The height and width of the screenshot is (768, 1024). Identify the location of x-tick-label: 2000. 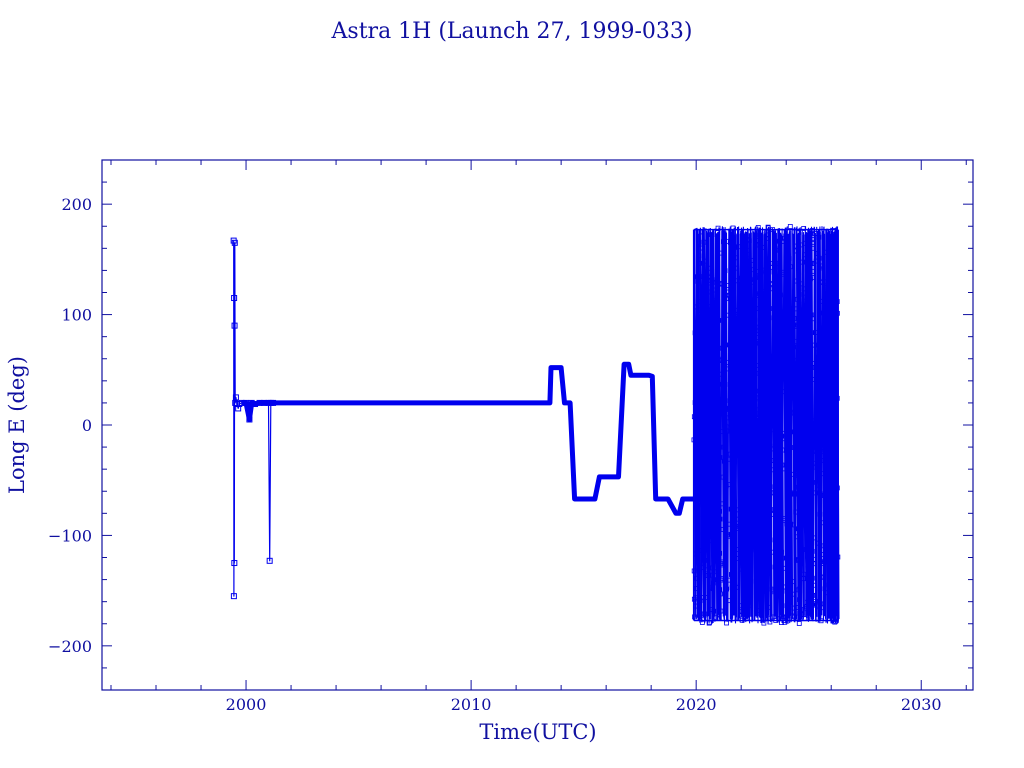
(246, 704).